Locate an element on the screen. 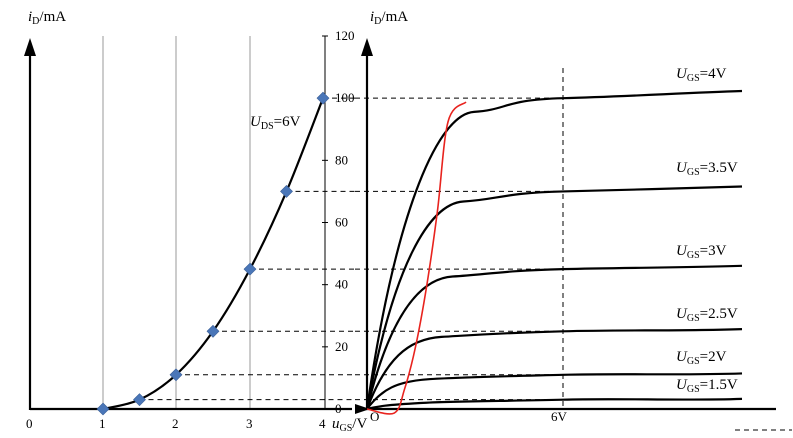 The height and width of the screenshot is (438, 793). output-curve-label-4: UGS=2.5V is located at coordinates (707, 315).